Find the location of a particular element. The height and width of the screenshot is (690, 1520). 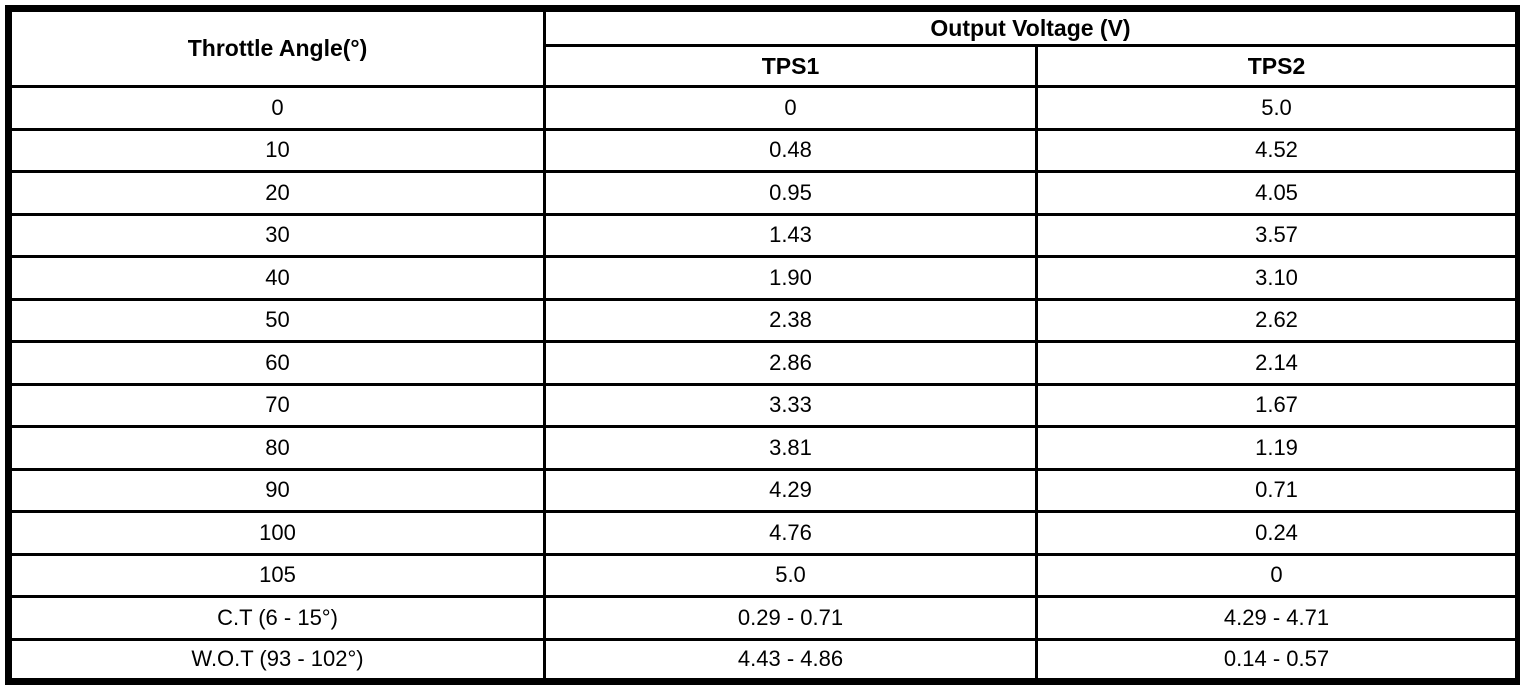

column-header-tps2: TPS2 is located at coordinates (1277, 66).